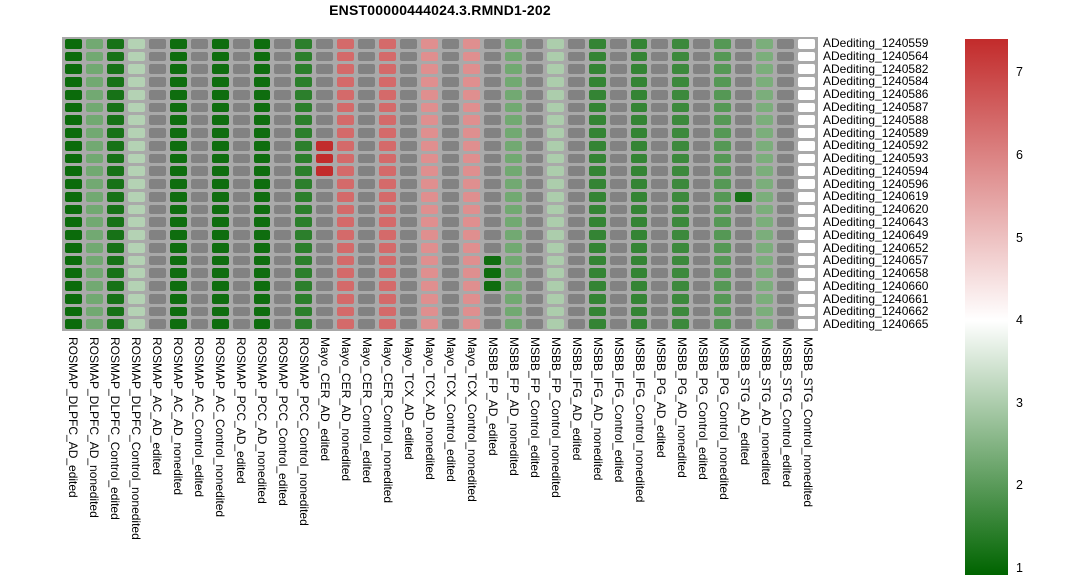 The image size is (1066, 578). I want to click on row-label: ADediting_1240589, so click(876, 132).